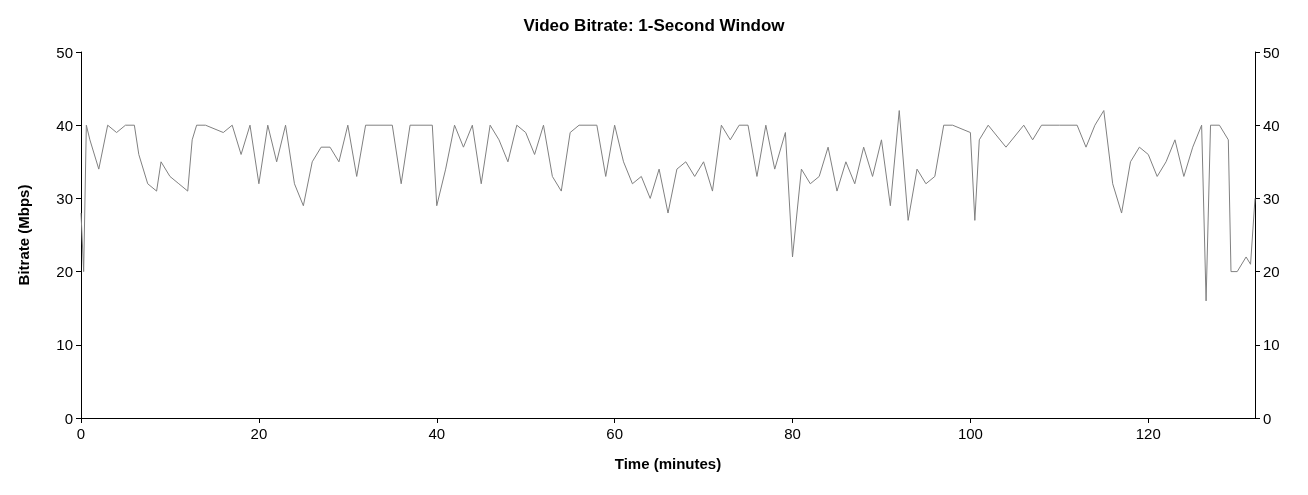  Describe the element at coordinates (970, 433) in the screenshot. I see `x-tick-label: 100` at that location.